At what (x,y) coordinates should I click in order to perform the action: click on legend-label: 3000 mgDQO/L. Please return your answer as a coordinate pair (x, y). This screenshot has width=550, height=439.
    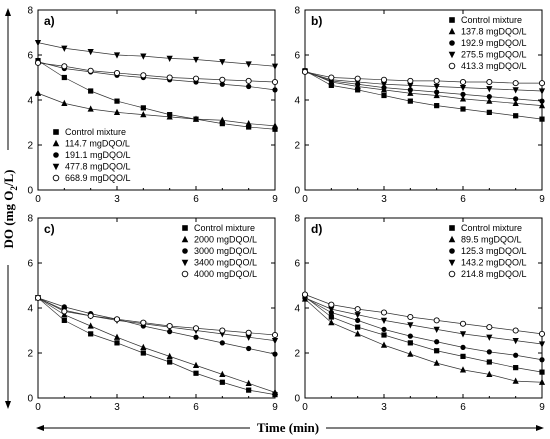
    Looking at the image, I should click on (225, 251).